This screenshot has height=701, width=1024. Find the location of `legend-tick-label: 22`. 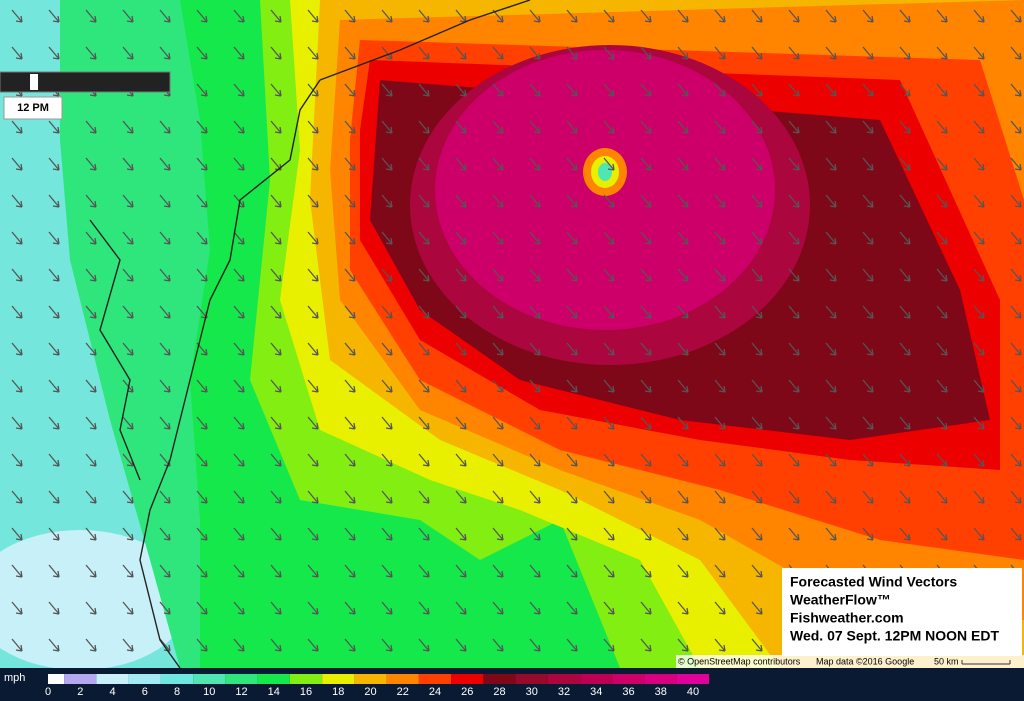

legend-tick-label: 22 is located at coordinates (403, 692).